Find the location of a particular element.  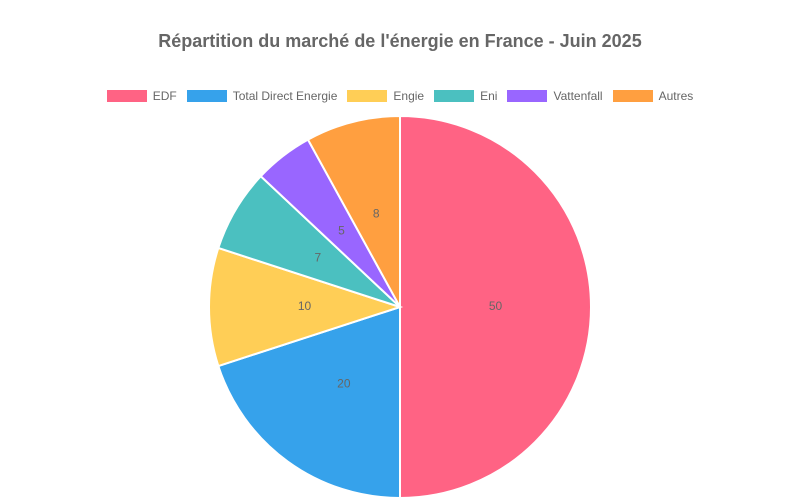

slice-value-label: 10 is located at coordinates (305, 306).